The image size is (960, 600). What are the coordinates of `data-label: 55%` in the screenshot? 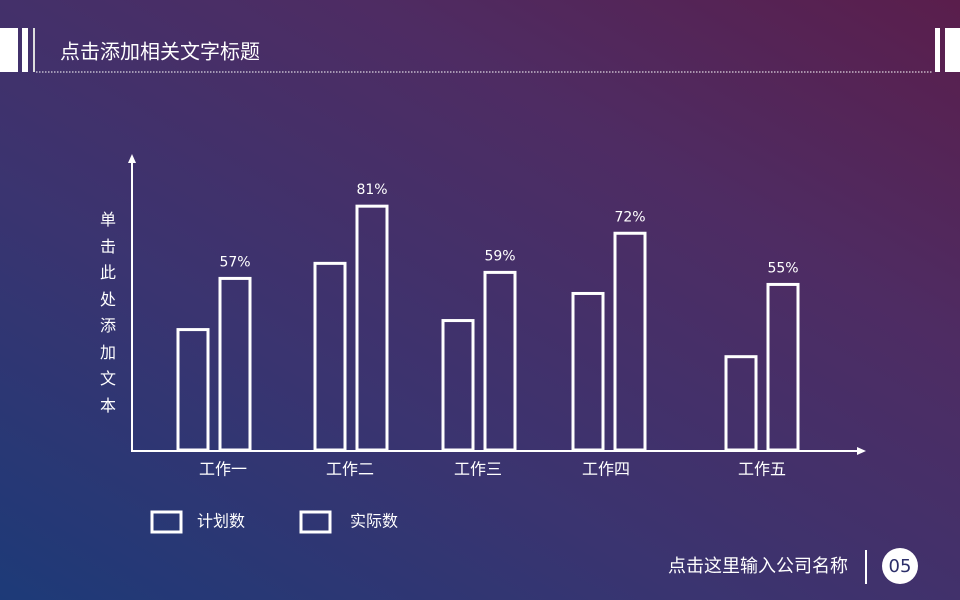 It's located at (782, 268).